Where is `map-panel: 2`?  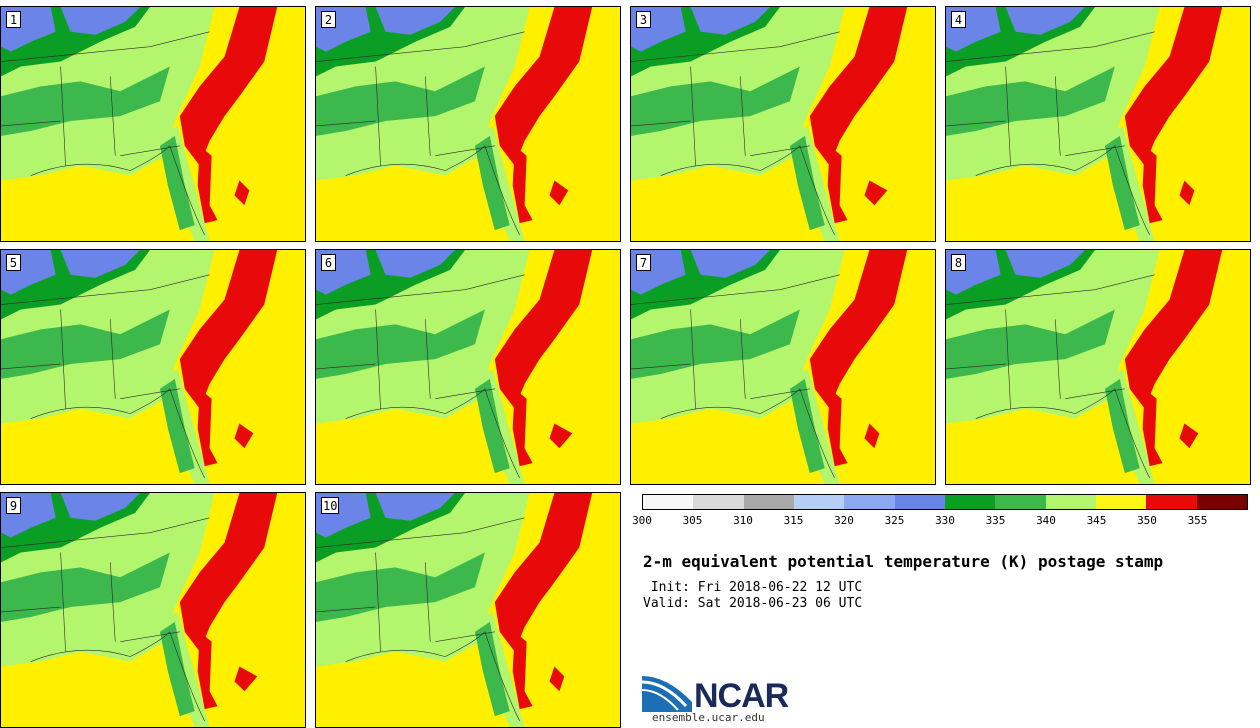
map-panel: 2 is located at coordinates (468, 124).